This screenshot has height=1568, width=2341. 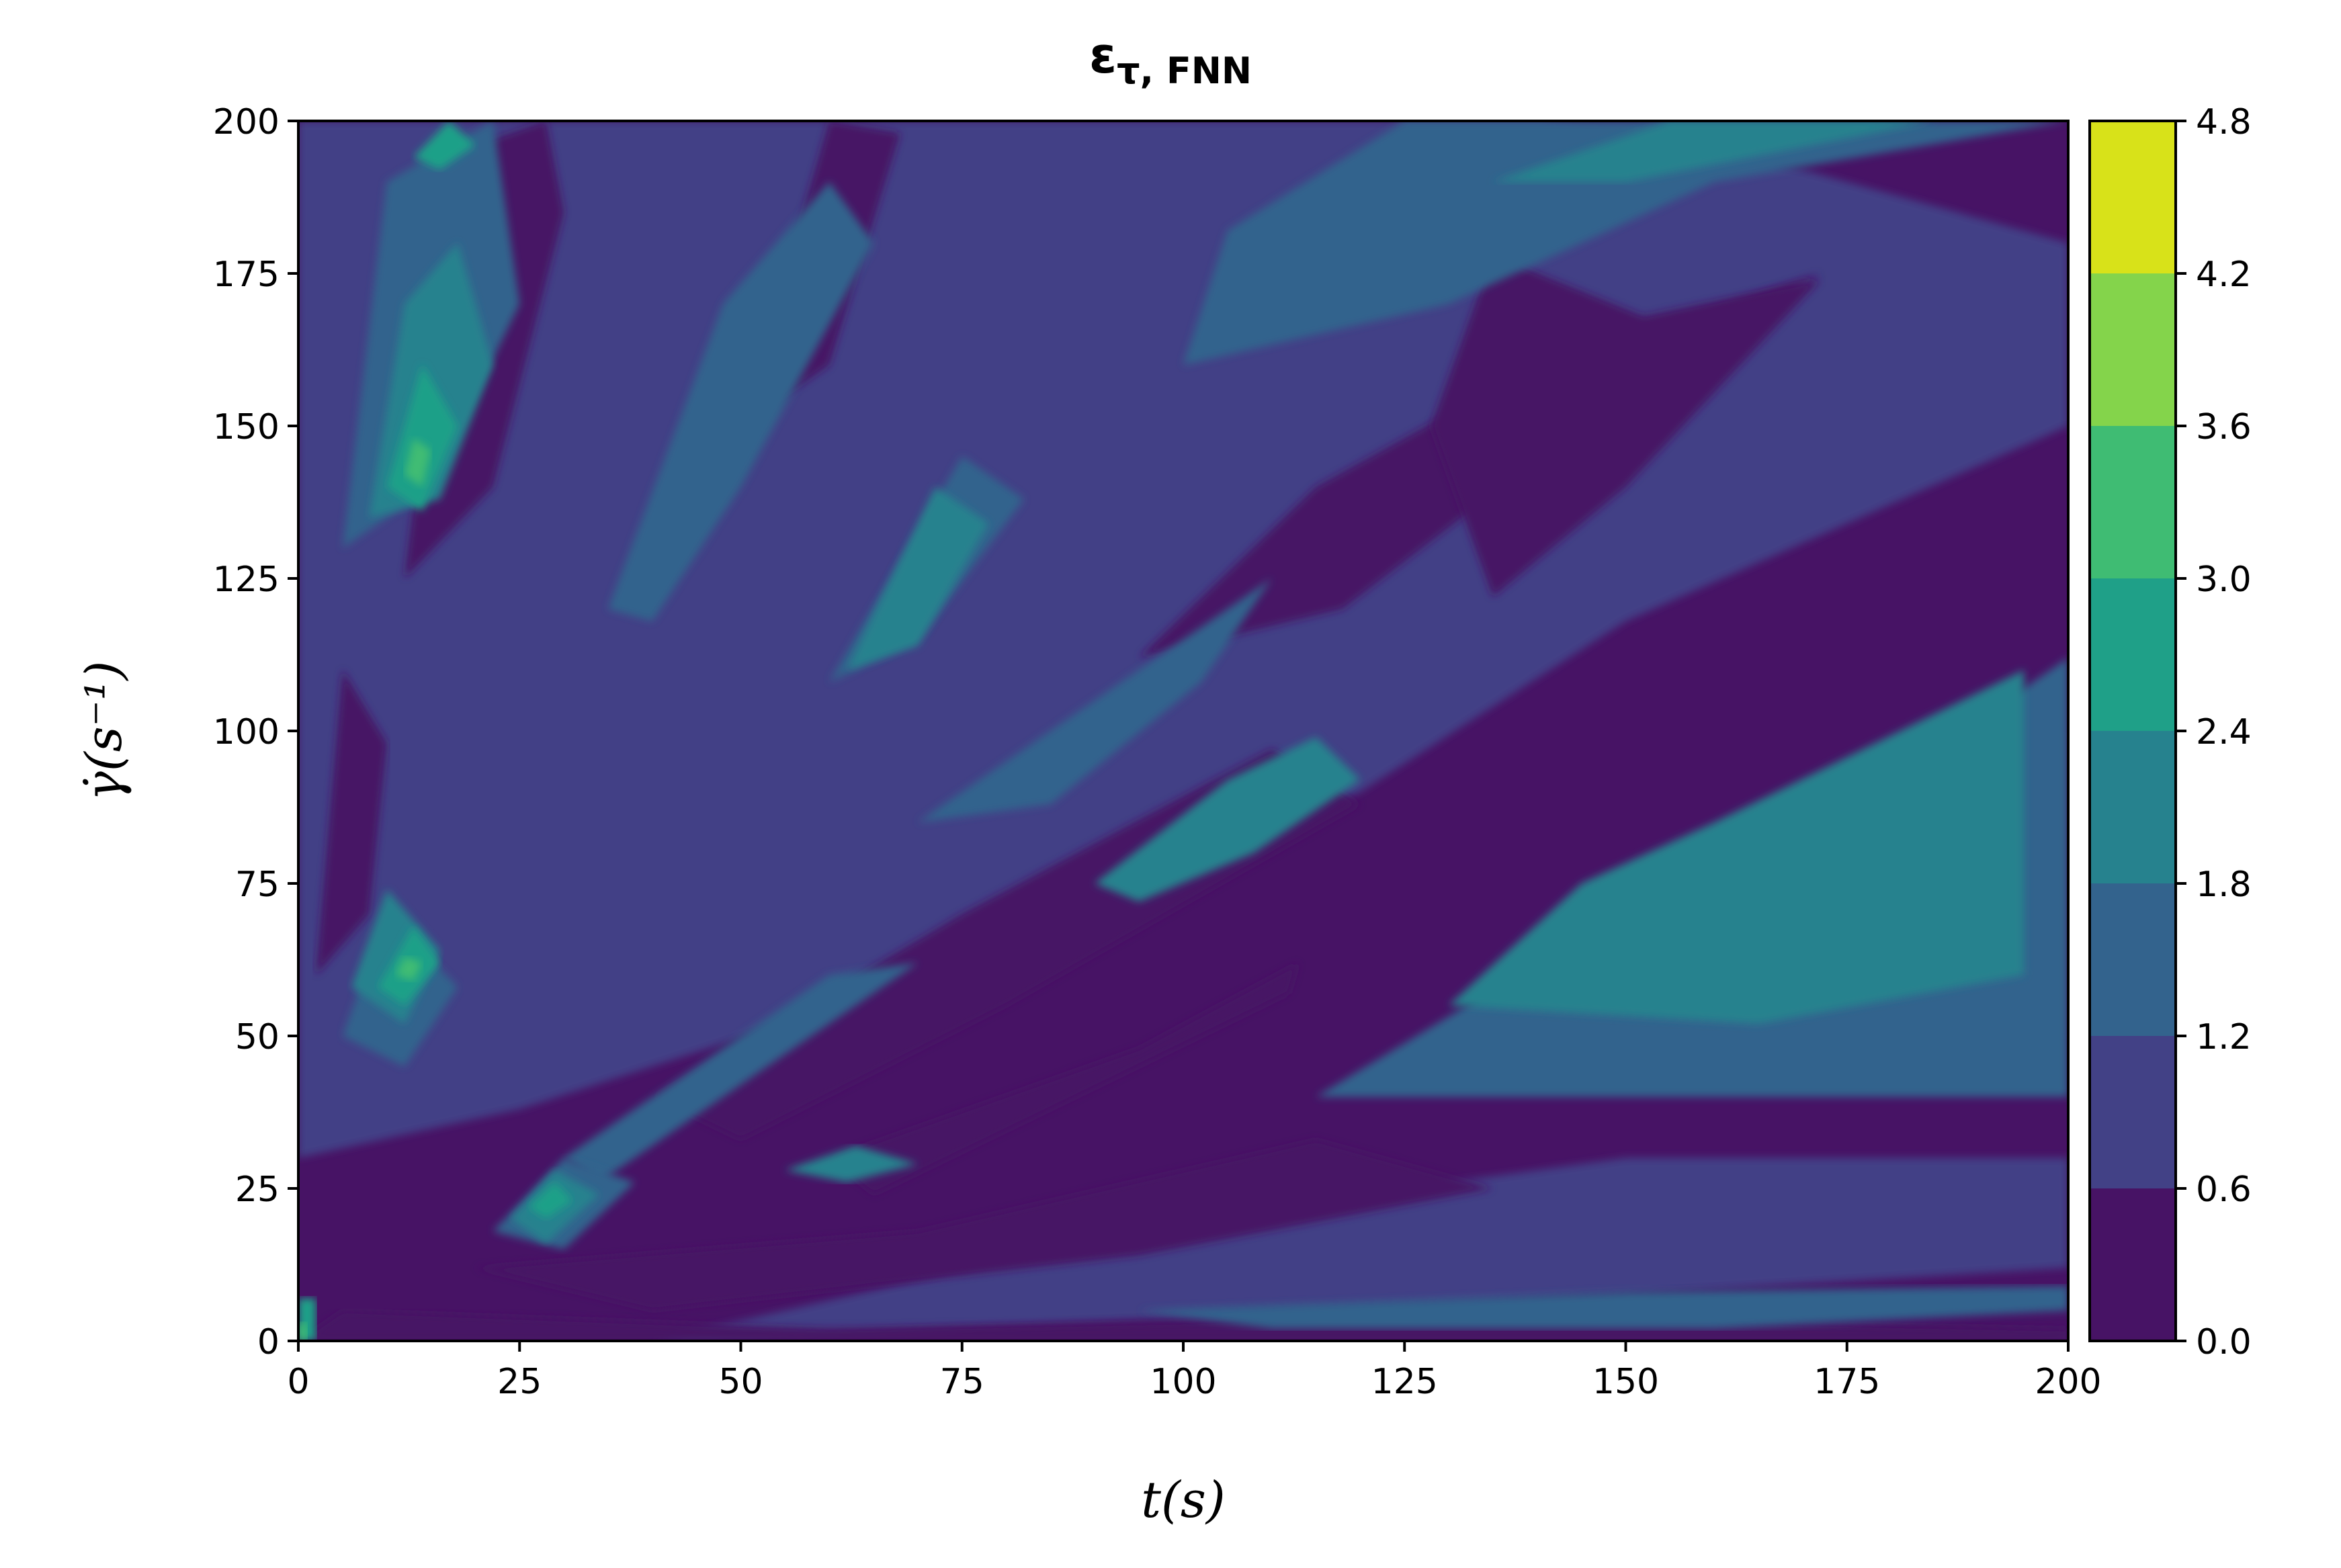 What do you see at coordinates (2068, 1382) in the screenshot?
I see `x-tick-label: 200` at bounding box center [2068, 1382].